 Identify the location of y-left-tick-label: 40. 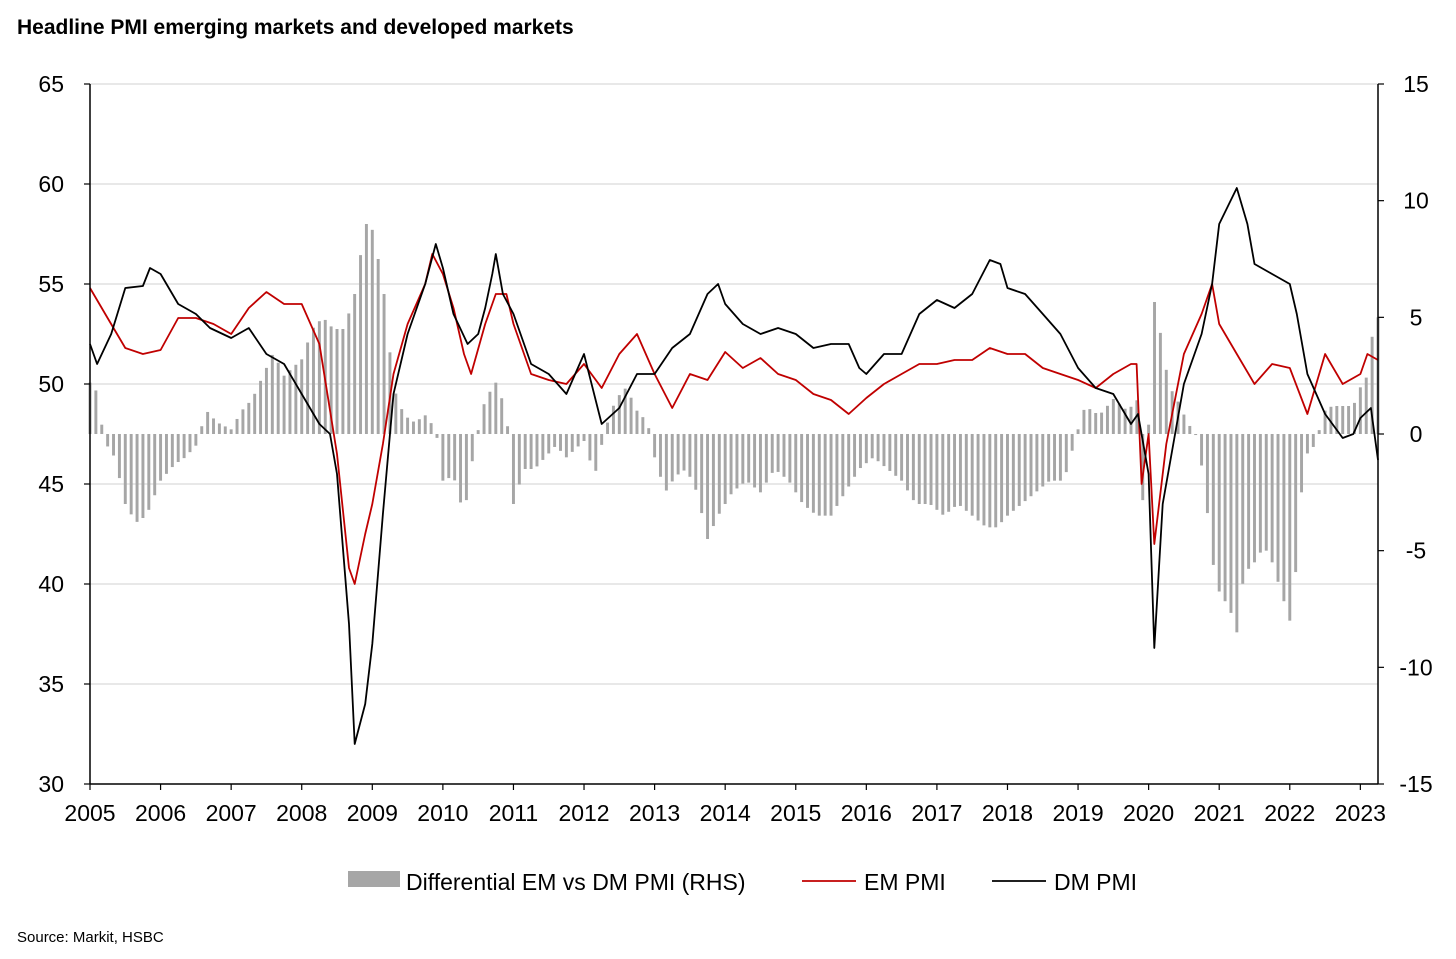
(51, 584).